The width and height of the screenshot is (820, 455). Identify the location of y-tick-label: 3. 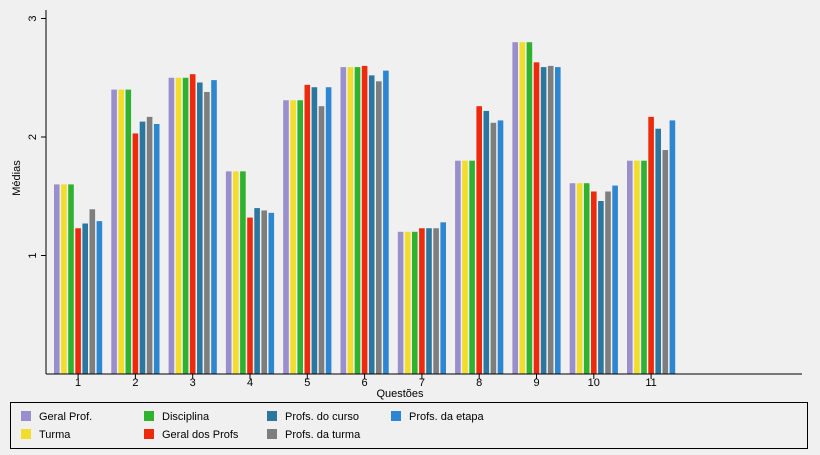
(33, 18).